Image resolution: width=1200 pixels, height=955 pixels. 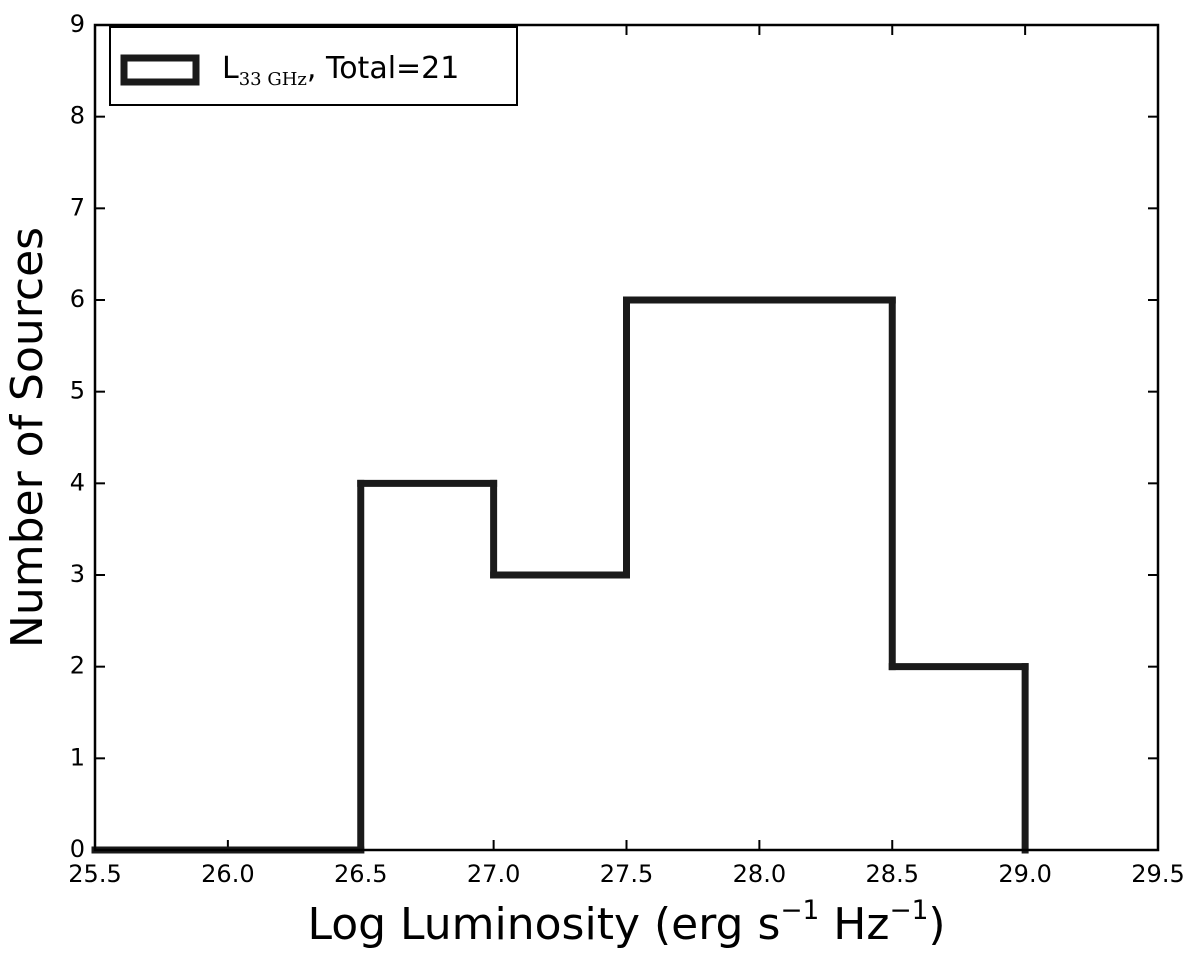 I want to click on x-tick-label: 29.0, so click(x=1024, y=874).